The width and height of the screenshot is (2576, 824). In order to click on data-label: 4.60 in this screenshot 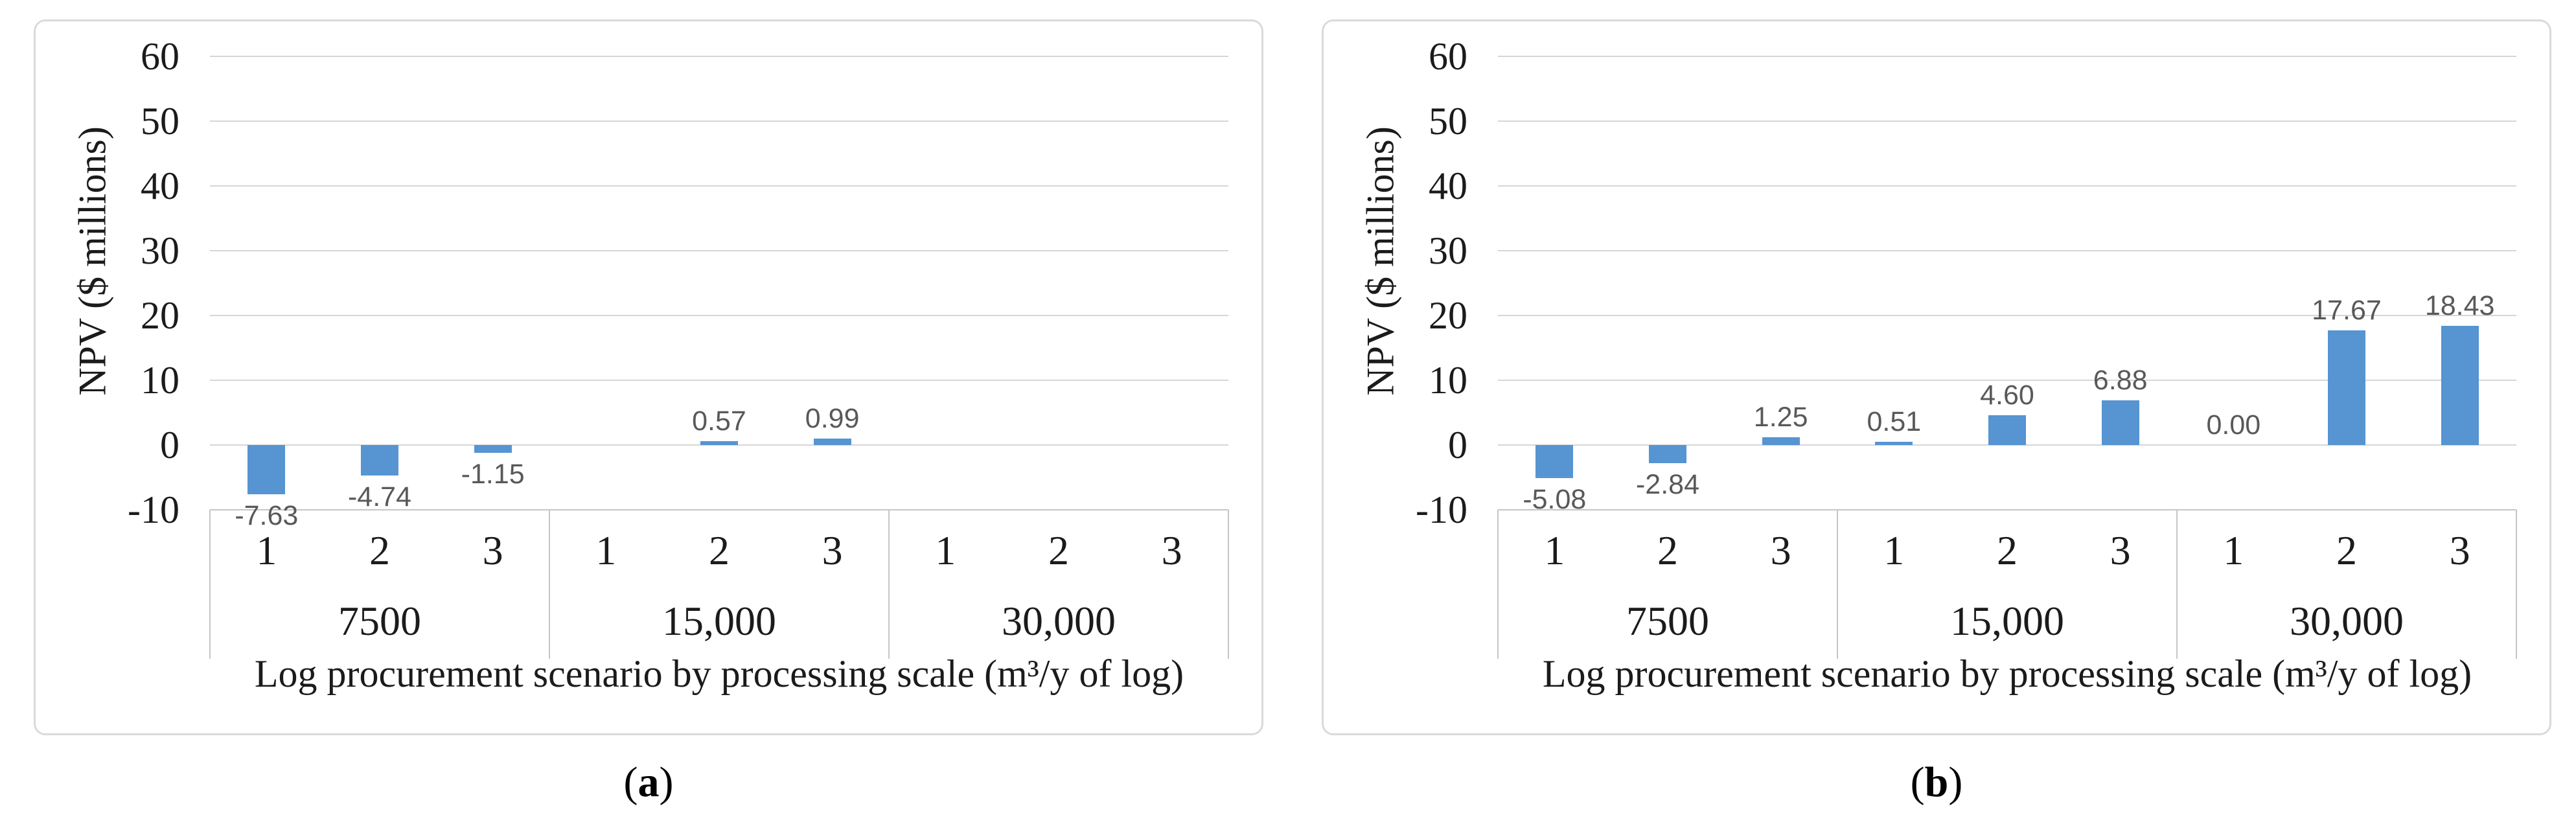, I will do `click(2007, 395)`.